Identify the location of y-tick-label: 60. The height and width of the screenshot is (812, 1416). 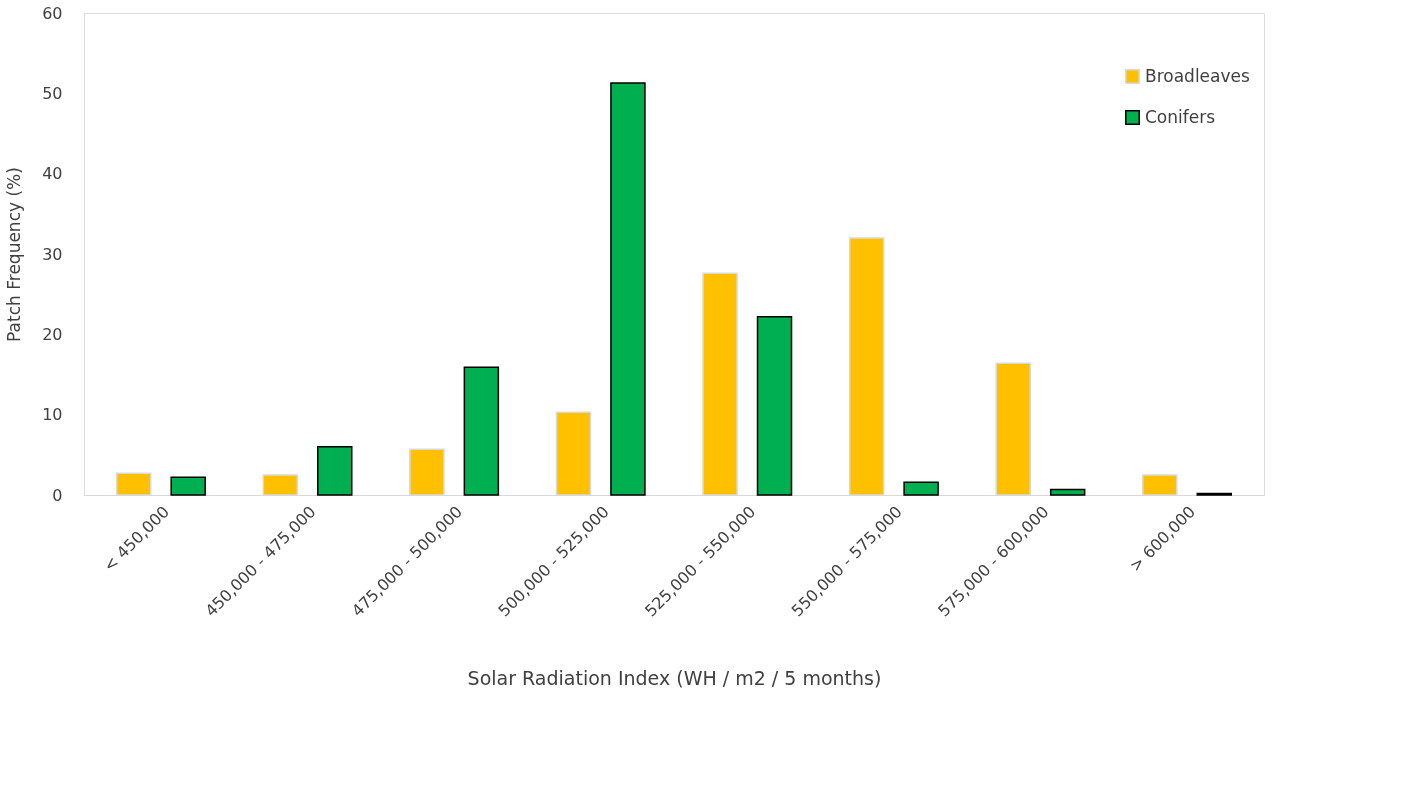
(52, 13).